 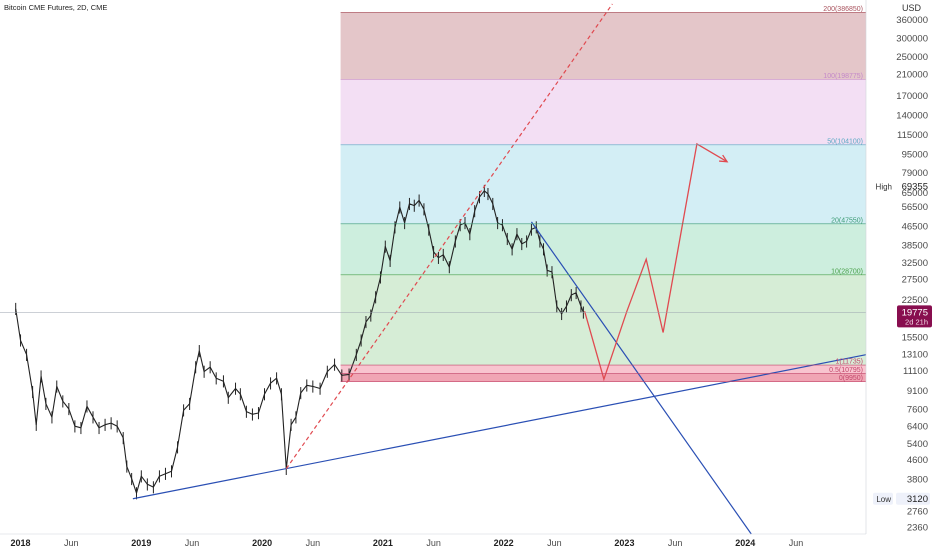 What do you see at coordinates (851, 378) in the screenshot?
I see `fib-level-label-7: 0(9950)` at bounding box center [851, 378].